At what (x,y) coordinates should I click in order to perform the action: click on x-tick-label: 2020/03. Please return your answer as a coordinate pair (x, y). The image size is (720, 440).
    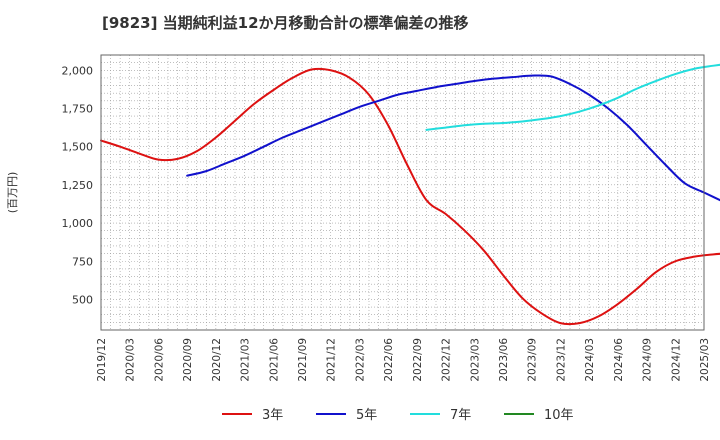
    Looking at the image, I should click on (131, 360).